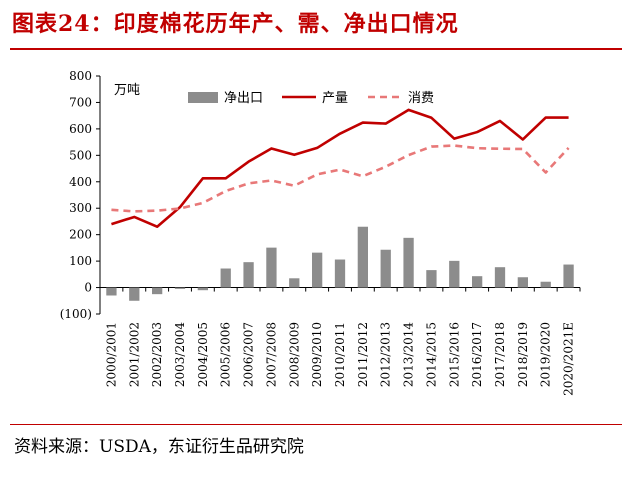  I want to click on y-tick-label: 100, so click(80, 261).